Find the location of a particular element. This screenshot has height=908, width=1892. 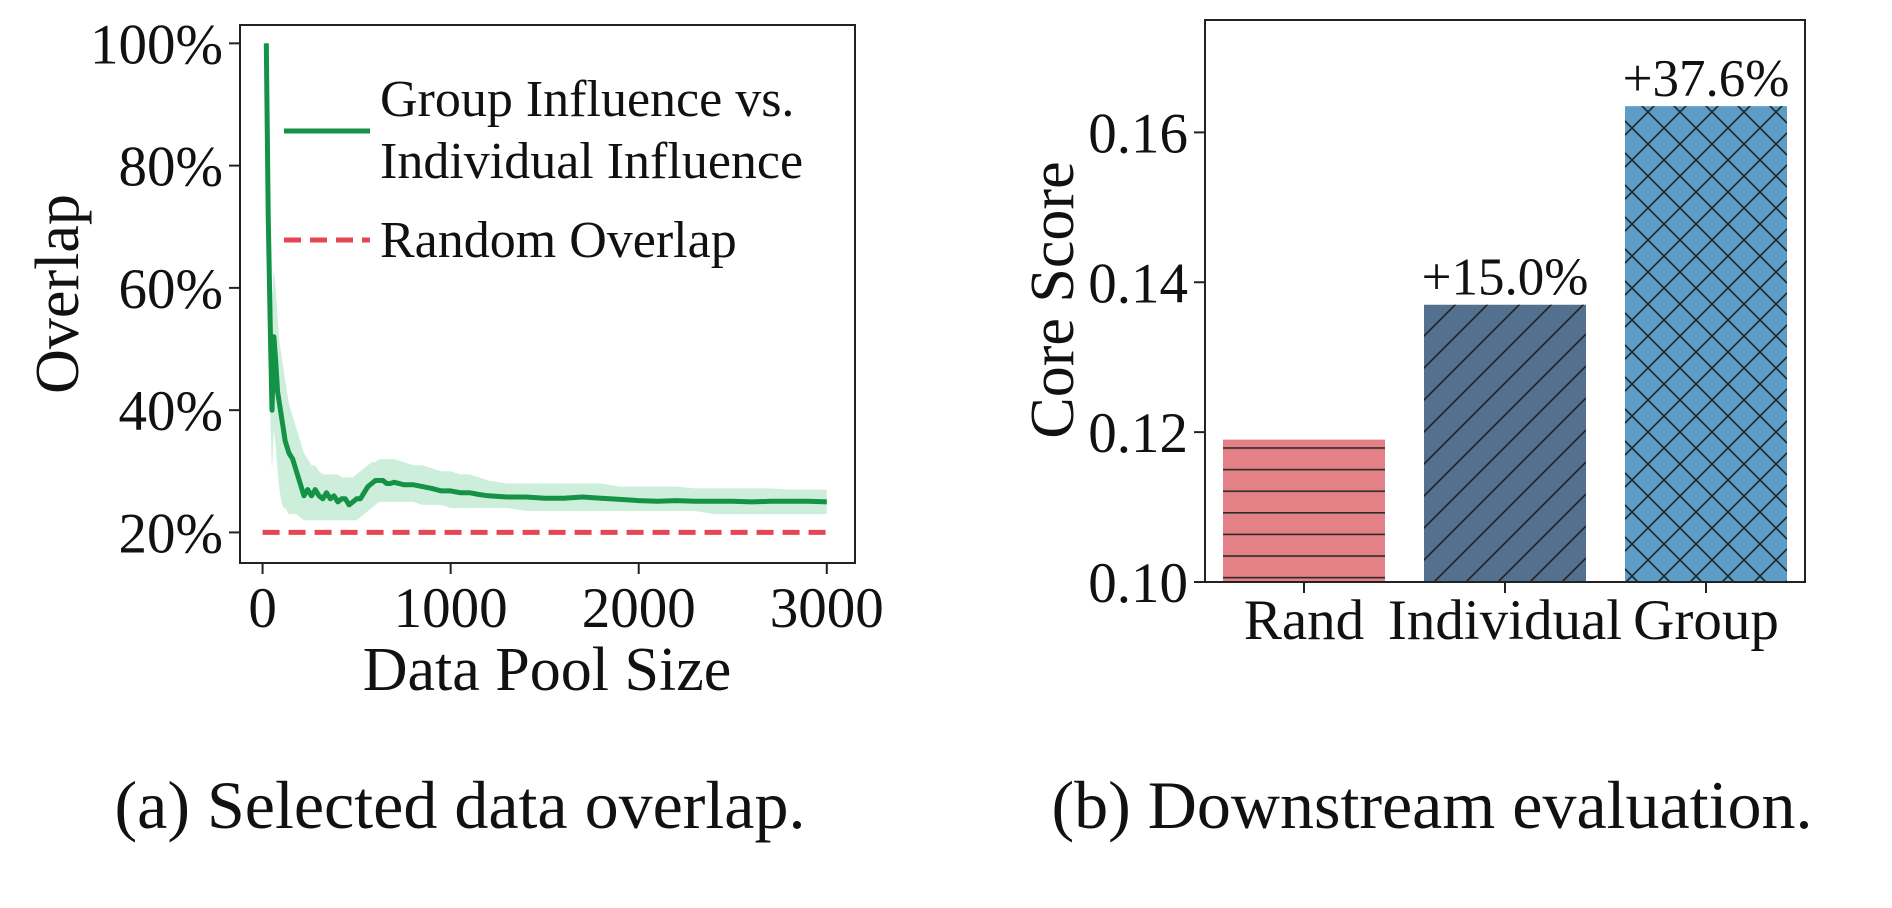

b-y-tick-label: 0.12 is located at coordinates (1138, 433).